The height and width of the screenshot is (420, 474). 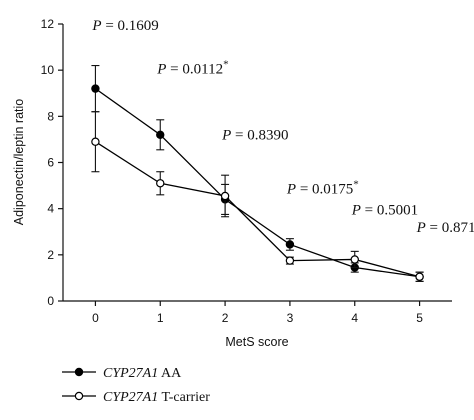 What do you see at coordinates (254, 135) in the screenshot?
I see `p-value-label: P = 0.8390` at bounding box center [254, 135].